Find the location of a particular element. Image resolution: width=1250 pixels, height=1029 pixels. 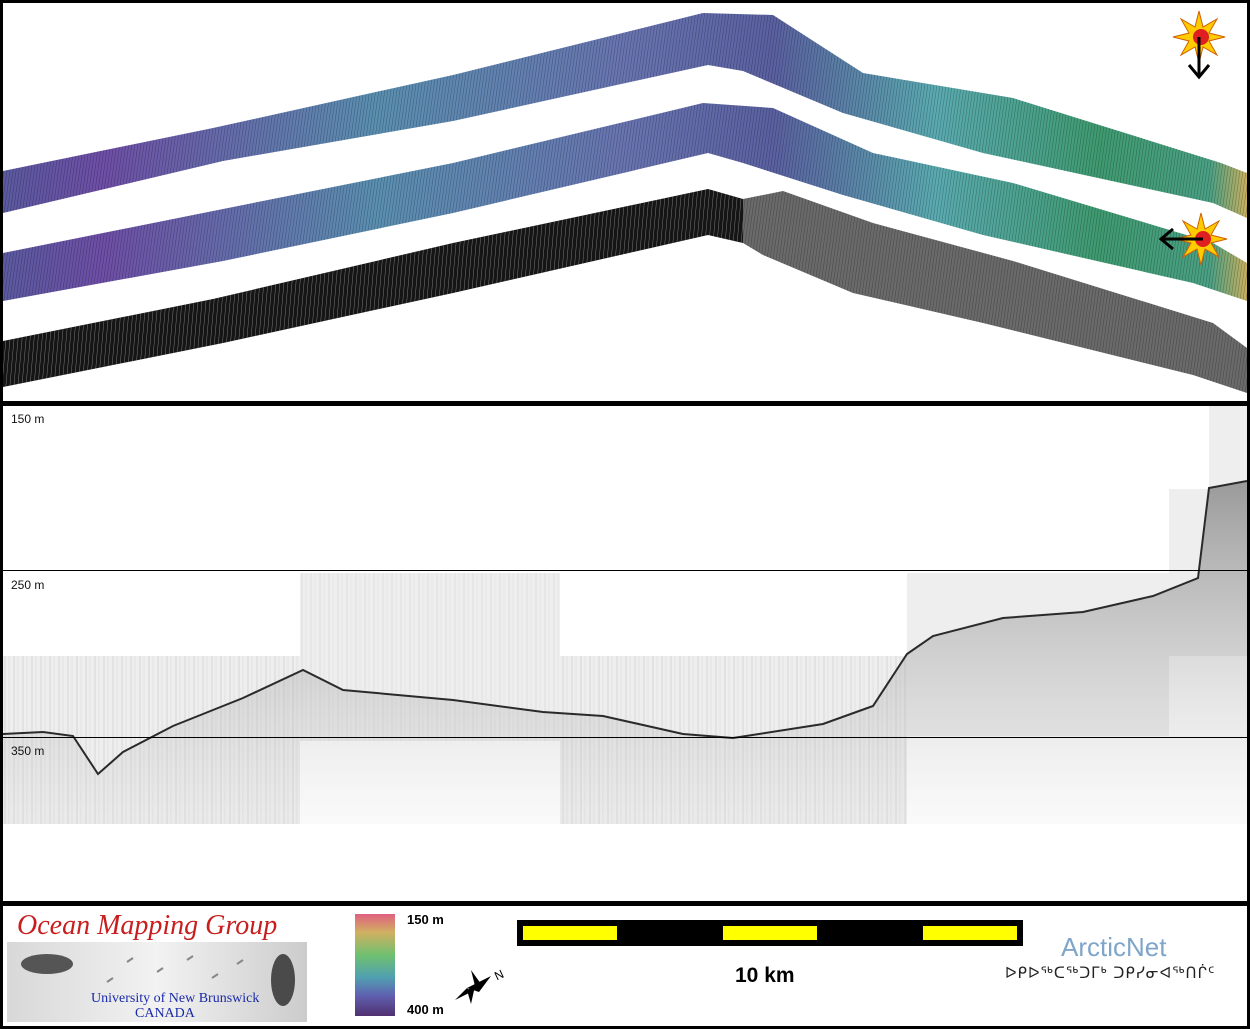

left-arrow-icon is located at coordinates (1180, 239).